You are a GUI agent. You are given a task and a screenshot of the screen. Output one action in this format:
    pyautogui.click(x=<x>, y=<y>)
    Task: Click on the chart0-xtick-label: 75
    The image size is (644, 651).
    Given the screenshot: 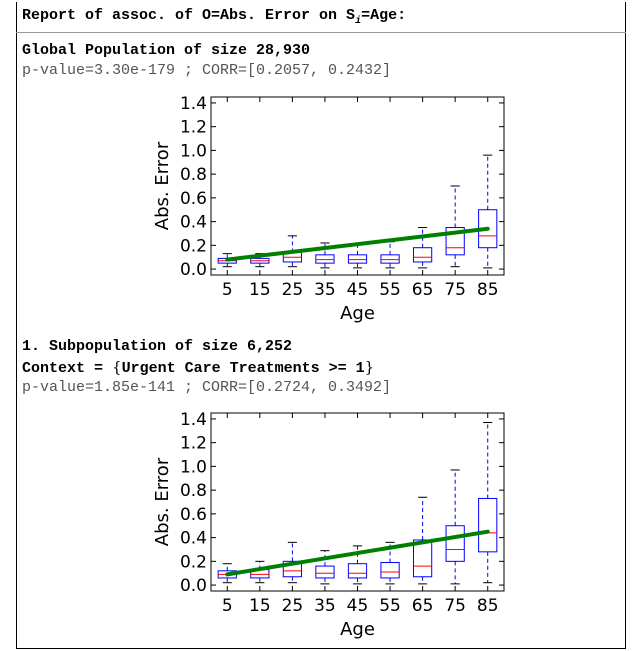 What is the action you would take?
    pyautogui.click(x=455, y=290)
    